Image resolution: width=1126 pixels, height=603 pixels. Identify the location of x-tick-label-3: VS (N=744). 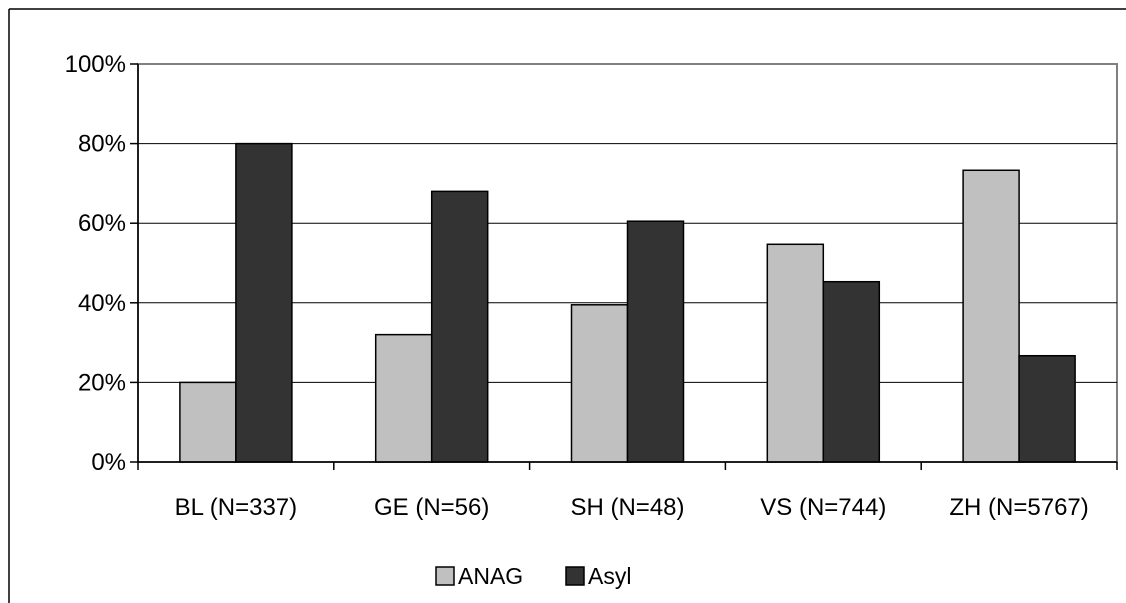
(823, 507).